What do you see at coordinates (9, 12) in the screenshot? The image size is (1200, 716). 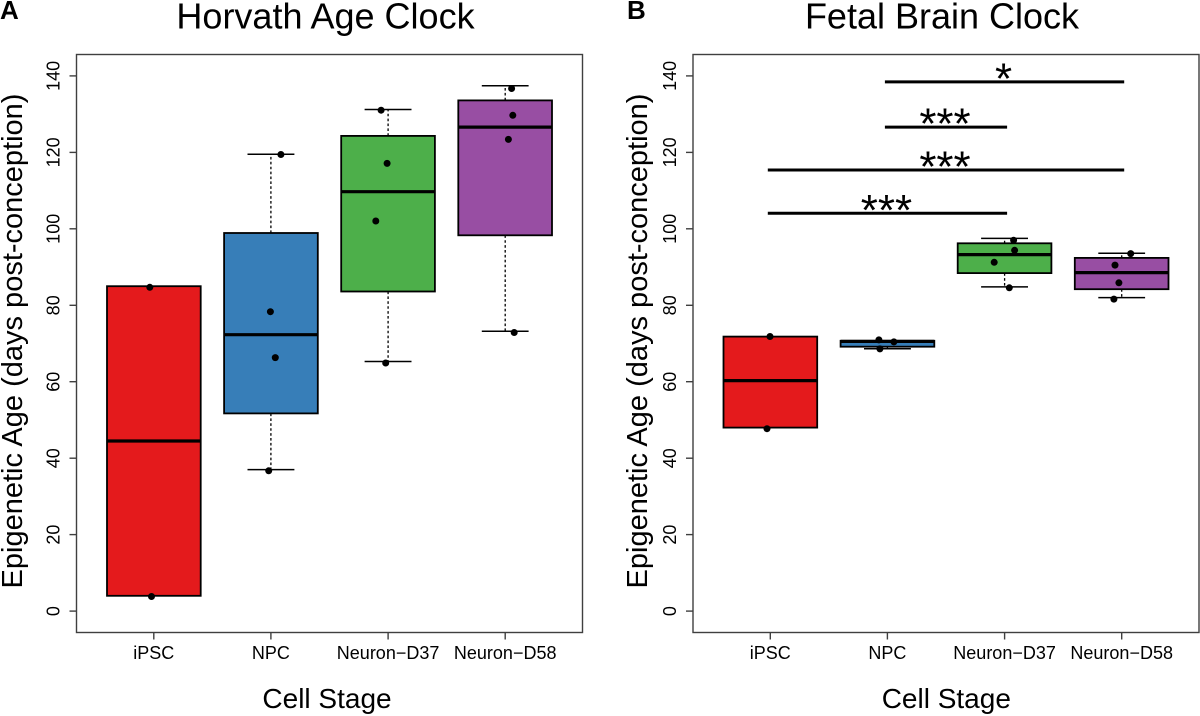 I see `svg-text: A` at bounding box center [9, 12].